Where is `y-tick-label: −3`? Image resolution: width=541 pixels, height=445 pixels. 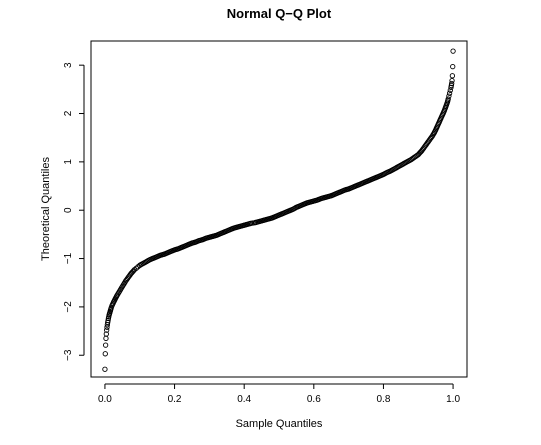
y-tick-label: −3 is located at coordinates (68, 355).